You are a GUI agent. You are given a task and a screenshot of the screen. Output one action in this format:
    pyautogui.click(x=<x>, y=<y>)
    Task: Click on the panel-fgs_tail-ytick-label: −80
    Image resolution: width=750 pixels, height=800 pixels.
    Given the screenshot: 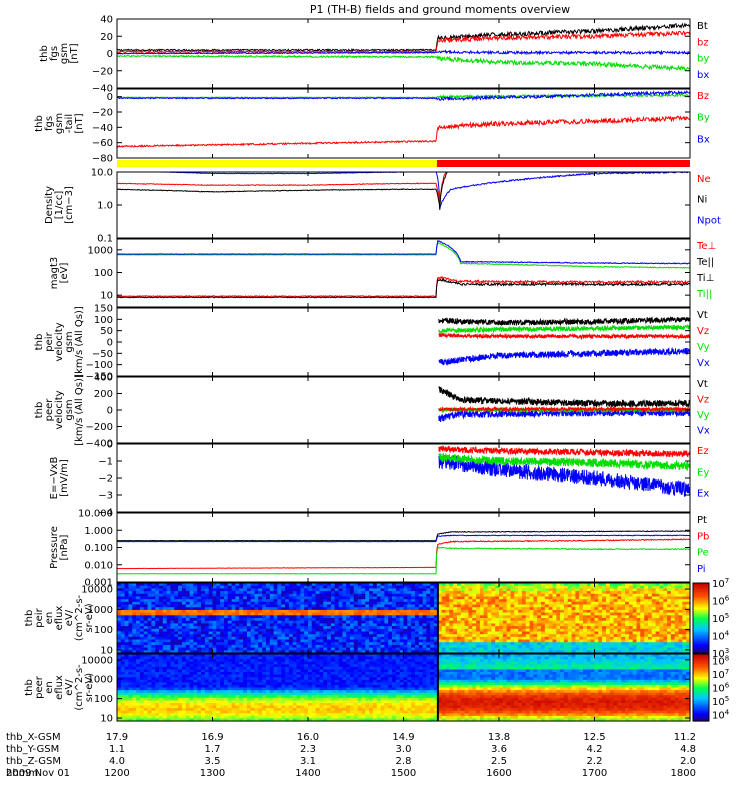 What is the action you would take?
    pyautogui.click(x=102, y=159)
    